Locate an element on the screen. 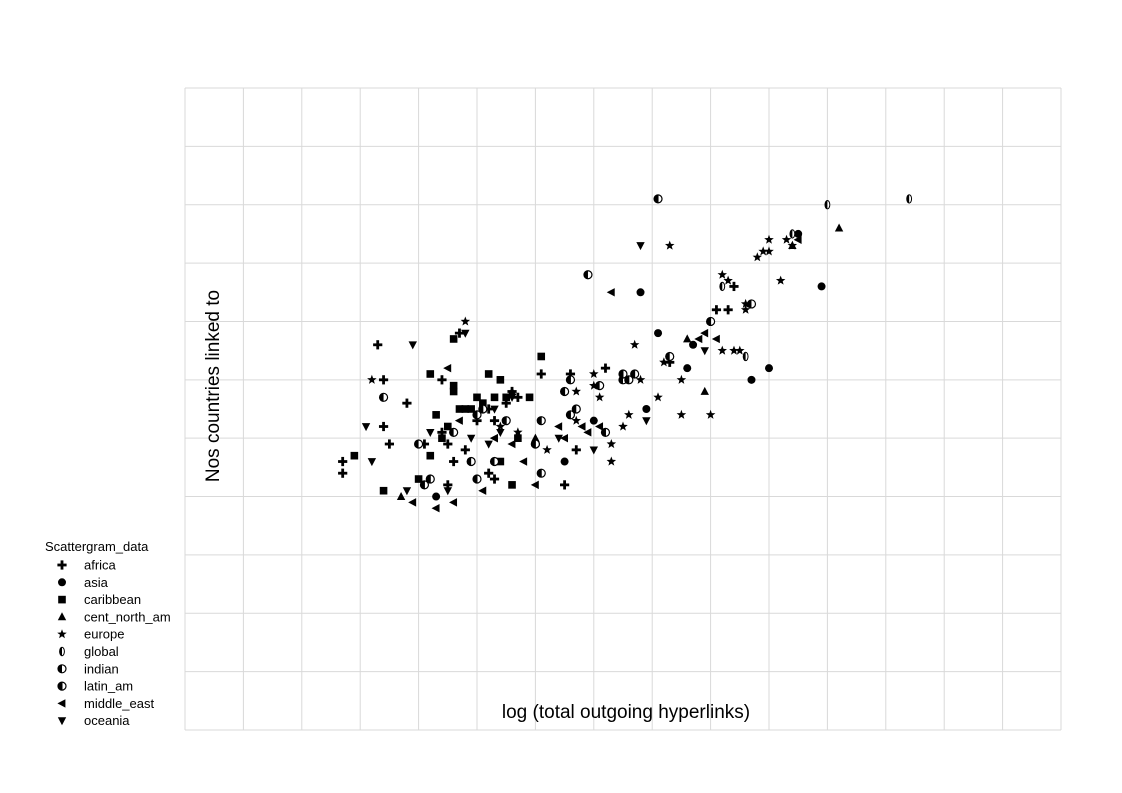 The image size is (1122, 793). legend-marker-europe is located at coordinates (62, 634).